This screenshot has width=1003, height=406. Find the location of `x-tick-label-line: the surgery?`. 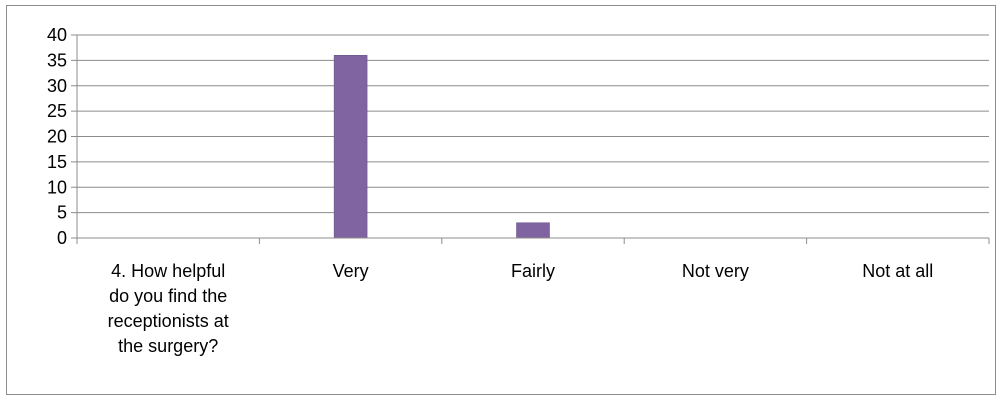

x-tick-label-line: the surgery? is located at coordinates (168, 346).